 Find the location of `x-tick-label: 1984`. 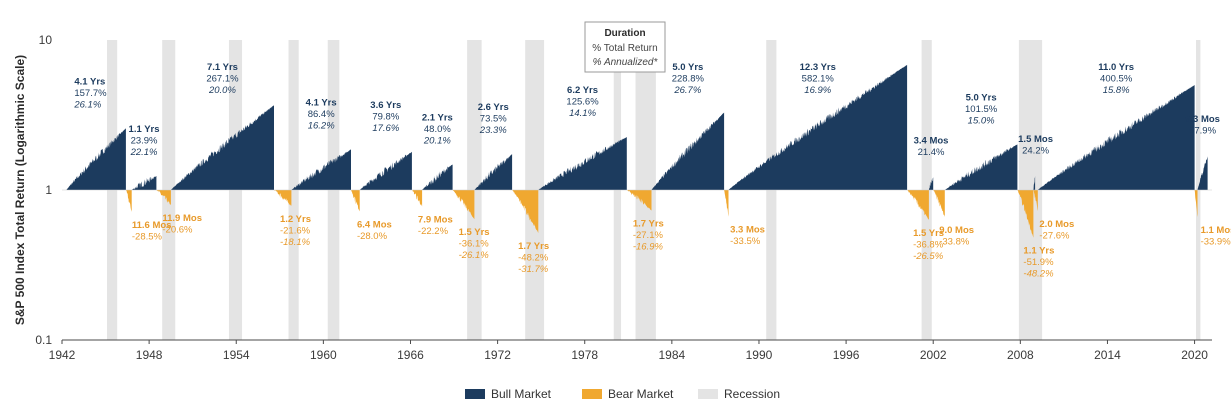

x-tick-label: 1984 is located at coordinates (671, 355).